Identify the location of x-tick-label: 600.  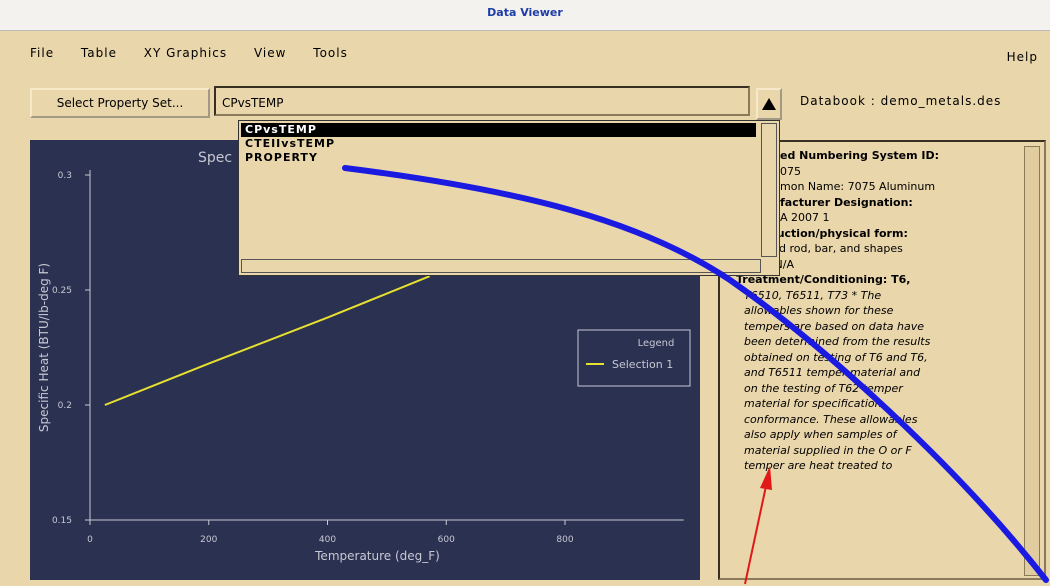
(446, 540).